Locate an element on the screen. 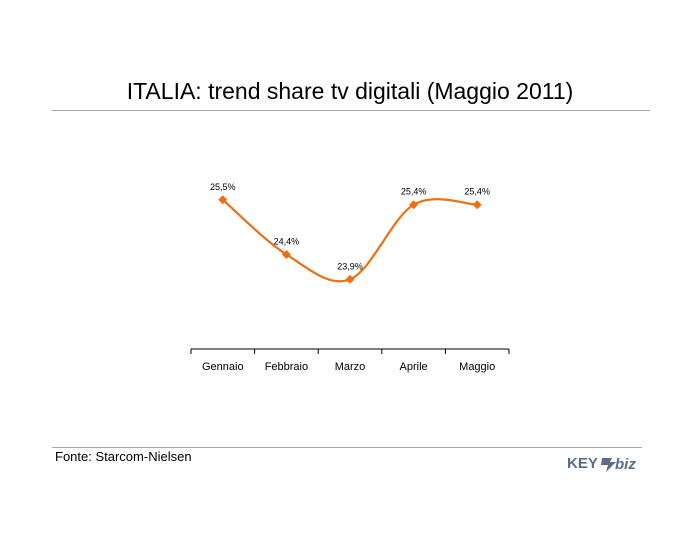 The height and width of the screenshot is (550, 700). x-tick-label: Febbraio is located at coordinates (286, 367).